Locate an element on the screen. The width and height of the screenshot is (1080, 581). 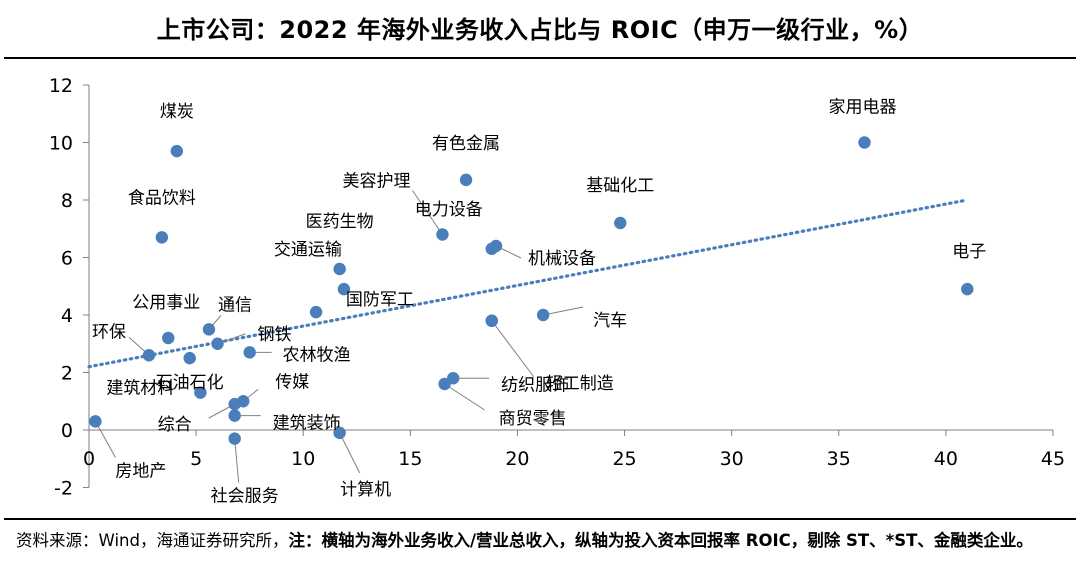
y-tick-label: 4 is located at coordinates (67, 316).